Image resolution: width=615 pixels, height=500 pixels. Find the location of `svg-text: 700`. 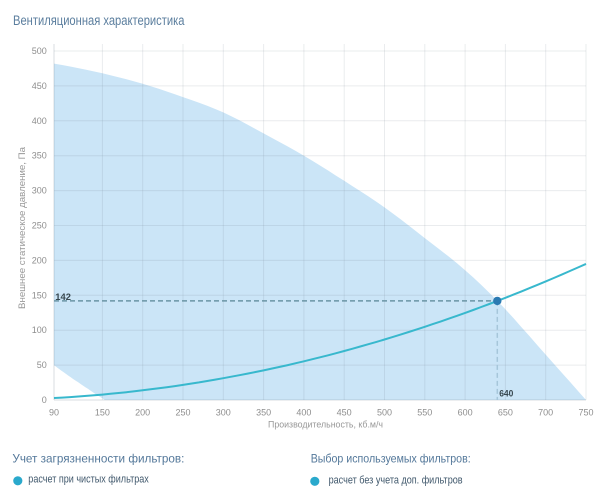

svg-text: 700 is located at coordinates (545, 412).